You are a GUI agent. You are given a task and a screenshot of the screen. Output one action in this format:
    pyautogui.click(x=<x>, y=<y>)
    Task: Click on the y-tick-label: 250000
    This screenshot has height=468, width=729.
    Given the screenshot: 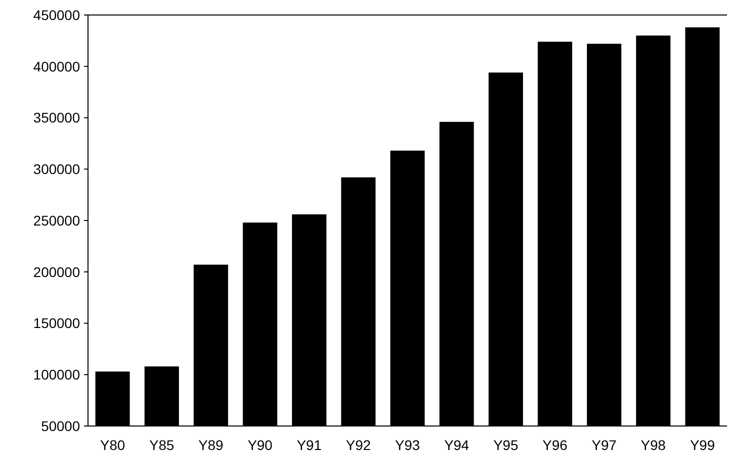 What is the action you would take?
    pyautogui.click(x=56, y=220)
    